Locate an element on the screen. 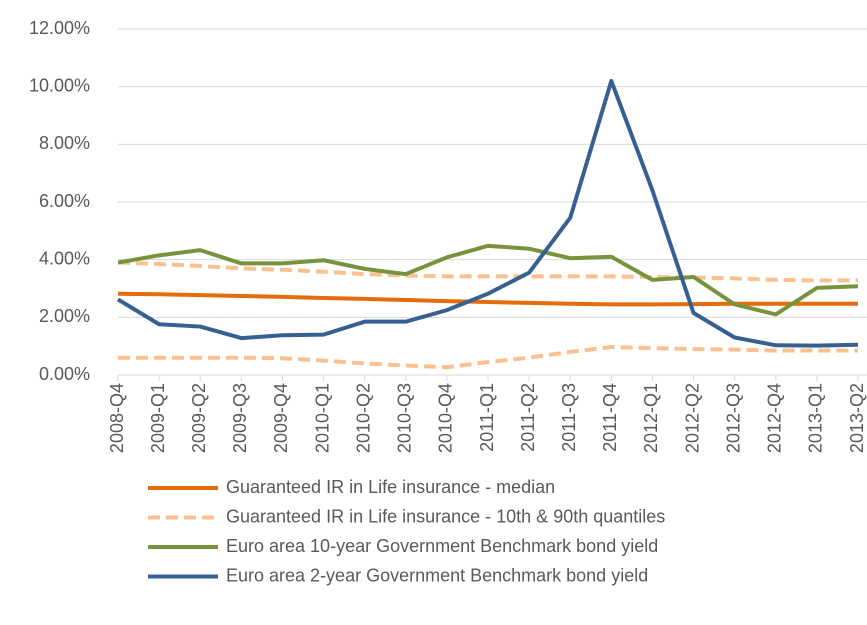 The width and height of the screenshot is (867, 625). x-tick-label: 2010-Q2 is located at coordinates (363, 418).